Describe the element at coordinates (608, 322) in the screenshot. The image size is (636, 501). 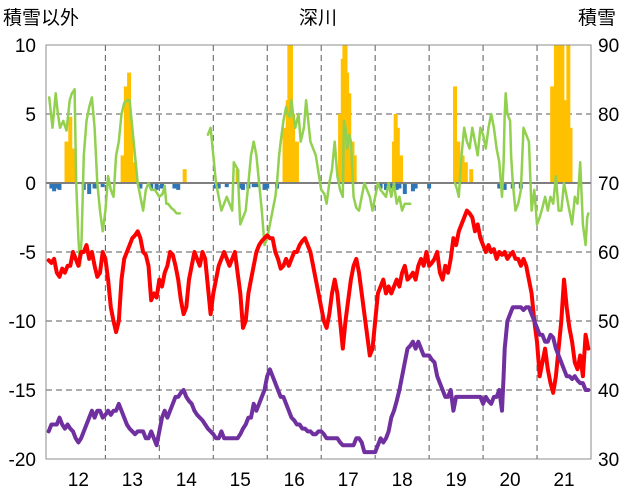
I see `right-tick-label: 50` at that location.